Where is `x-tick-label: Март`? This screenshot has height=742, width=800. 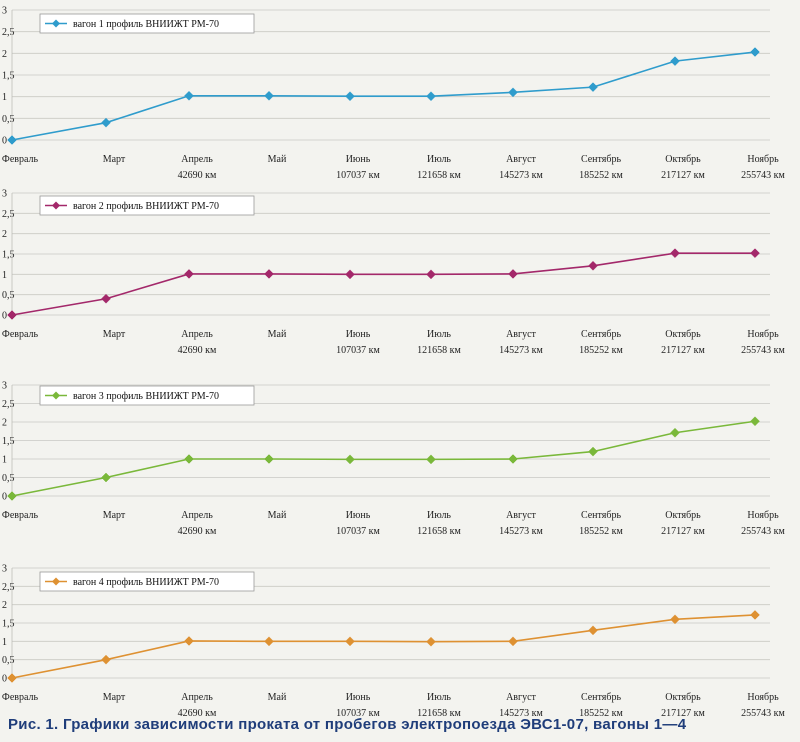
x-tick-label: Март is located at coordinates (114, 159).